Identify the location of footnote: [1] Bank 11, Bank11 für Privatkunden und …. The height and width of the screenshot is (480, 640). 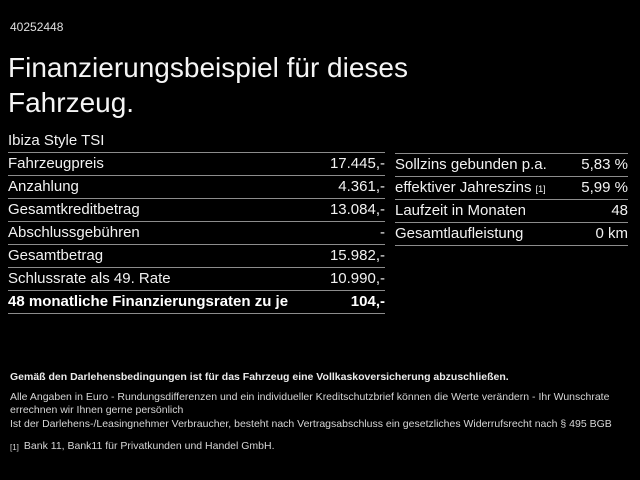
(321, 446).